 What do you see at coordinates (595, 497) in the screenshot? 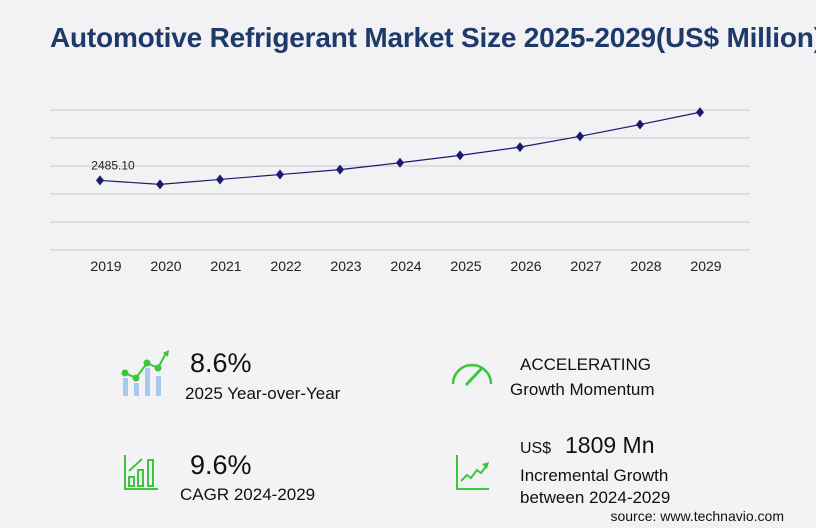
I see `incr-label-2: between 2024-2029` at bounding box center [595, 497].